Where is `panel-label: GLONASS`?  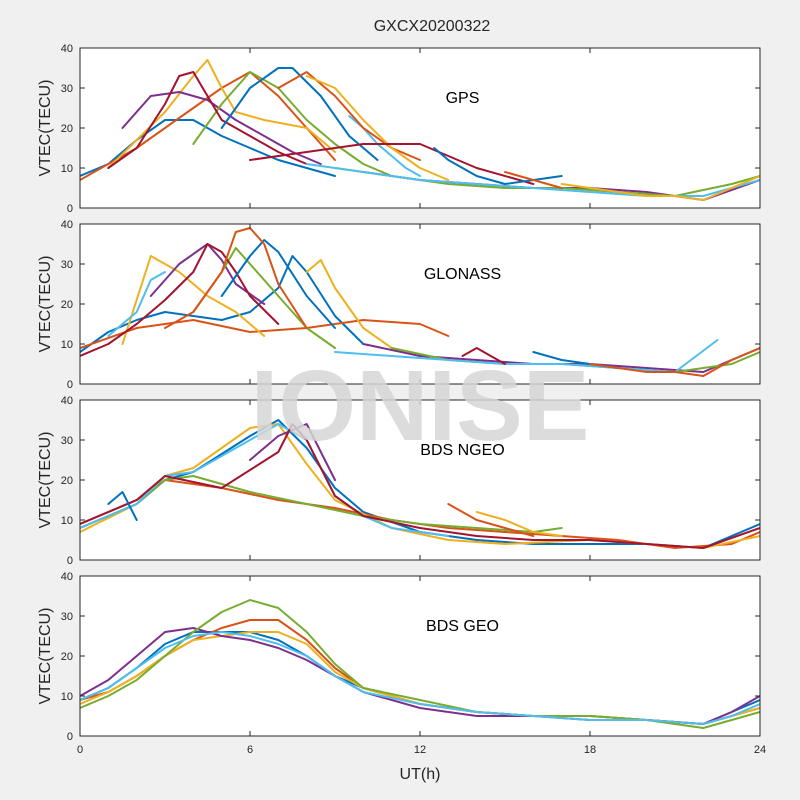
panel-label: GLONASS is located at coordinates (462, 274).